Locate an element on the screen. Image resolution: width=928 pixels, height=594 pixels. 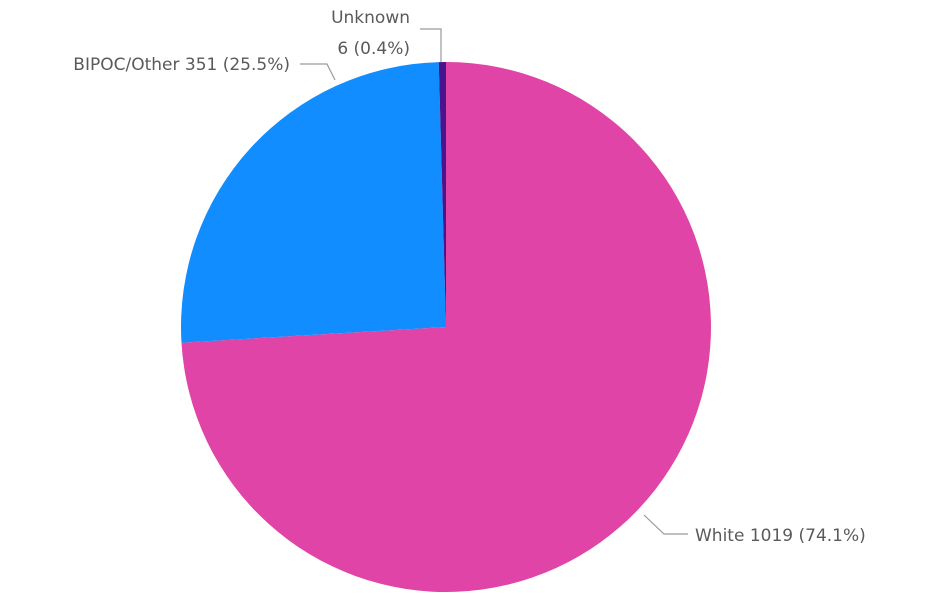
slice-label-bipoc: BIPOC/Other 351 (25.5%) is located at coordinates (181, 65).